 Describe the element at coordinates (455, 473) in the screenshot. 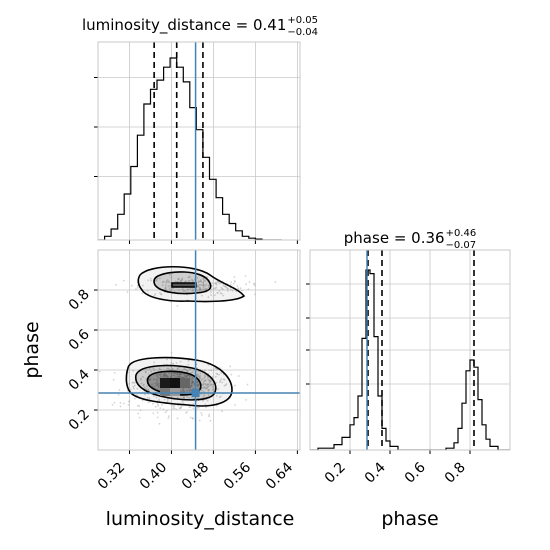

I see `x-tick-label: 0.8` at that location.